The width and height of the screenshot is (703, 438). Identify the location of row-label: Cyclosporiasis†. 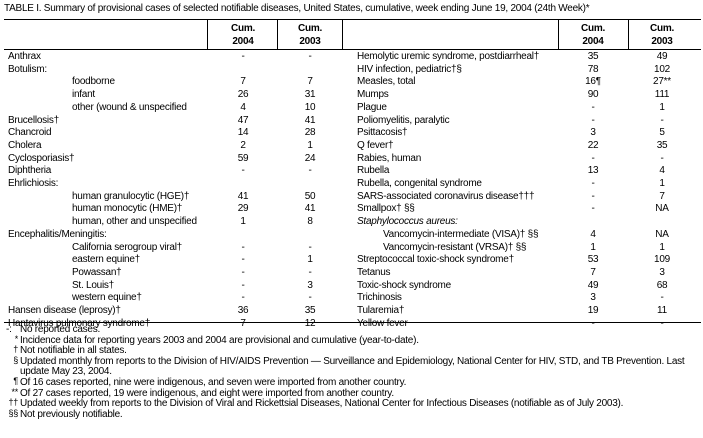
(41, 158).